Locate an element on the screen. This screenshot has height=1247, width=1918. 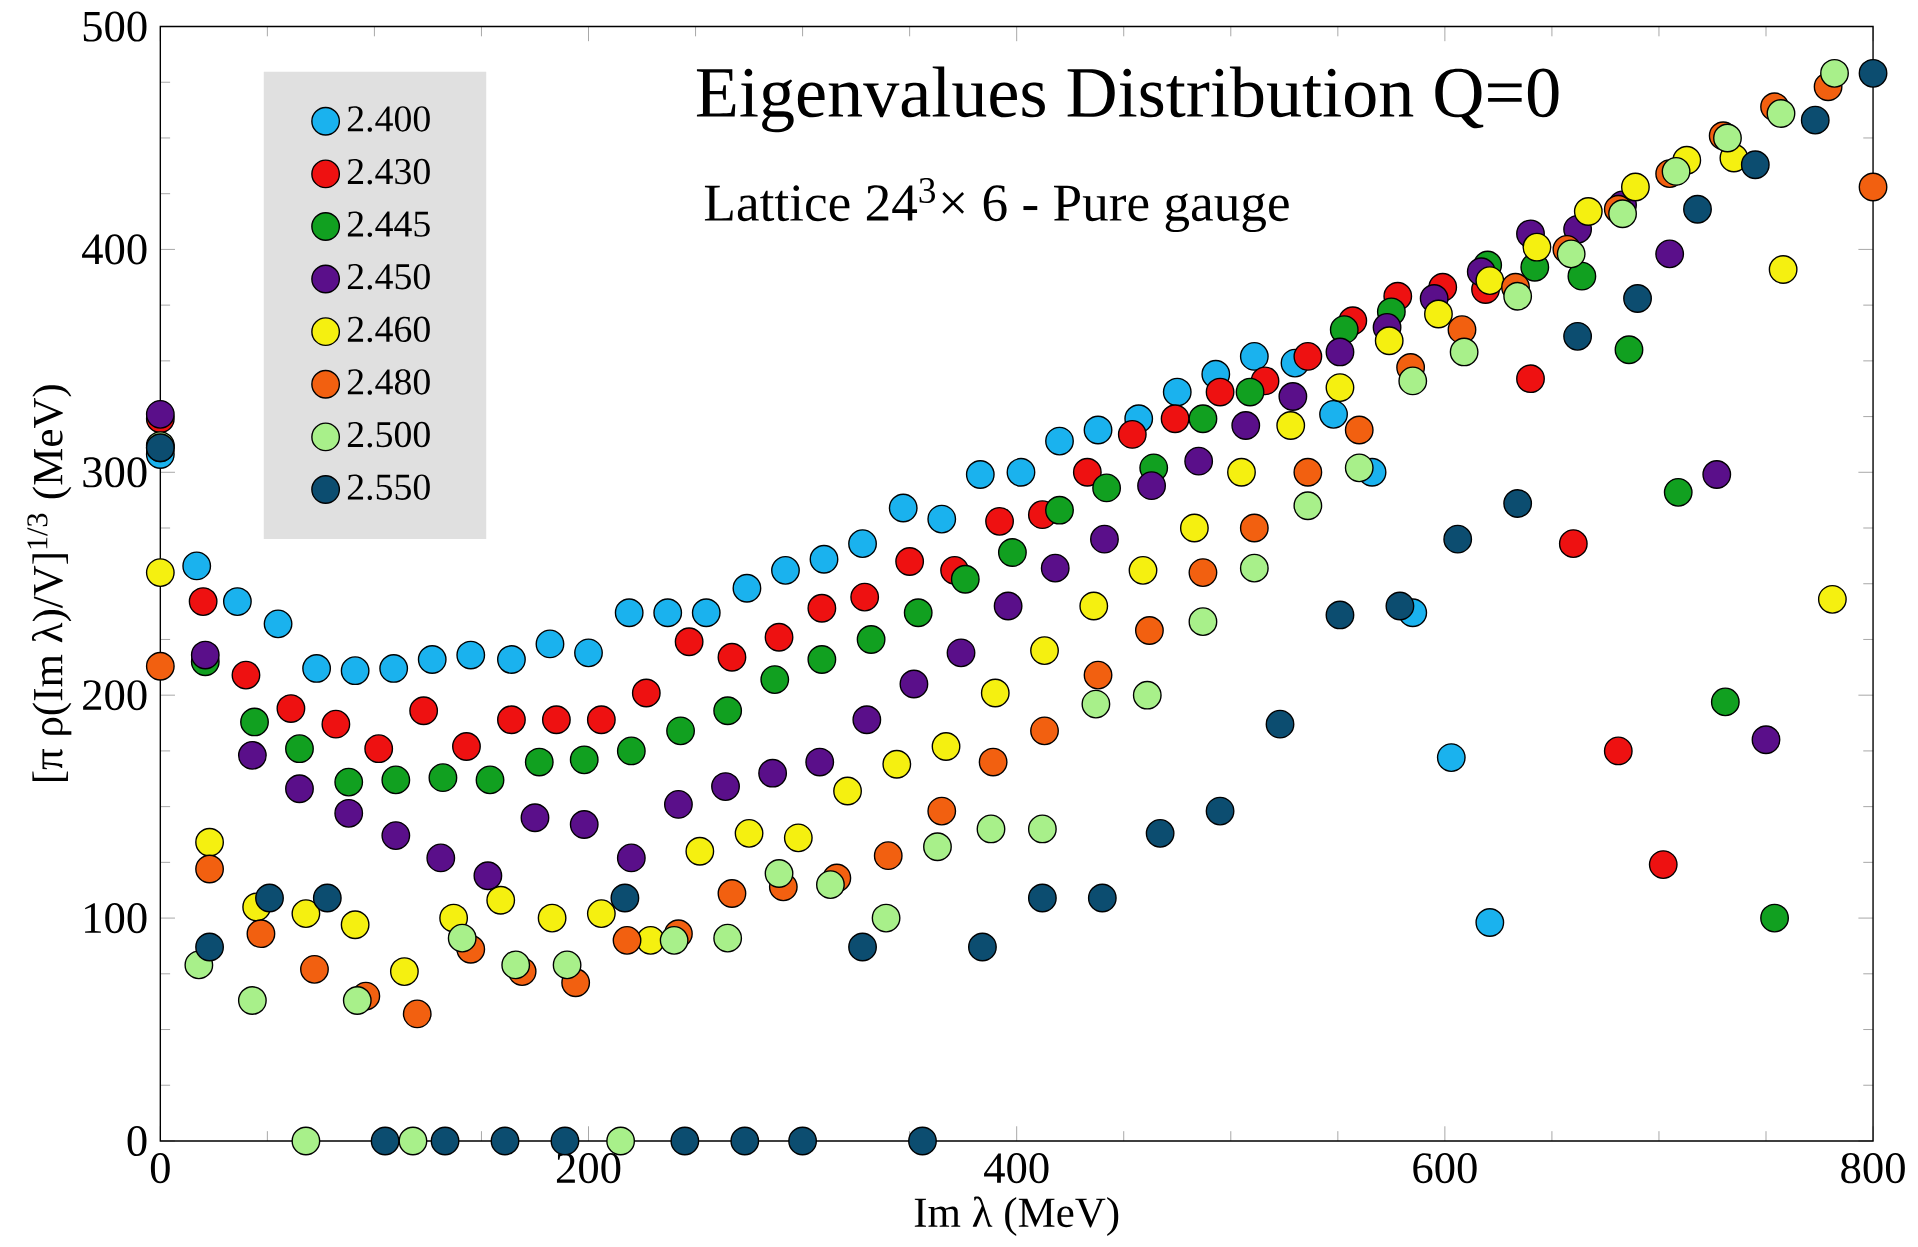
x-tick-label: 200 is located at coordinates (588, 1168).